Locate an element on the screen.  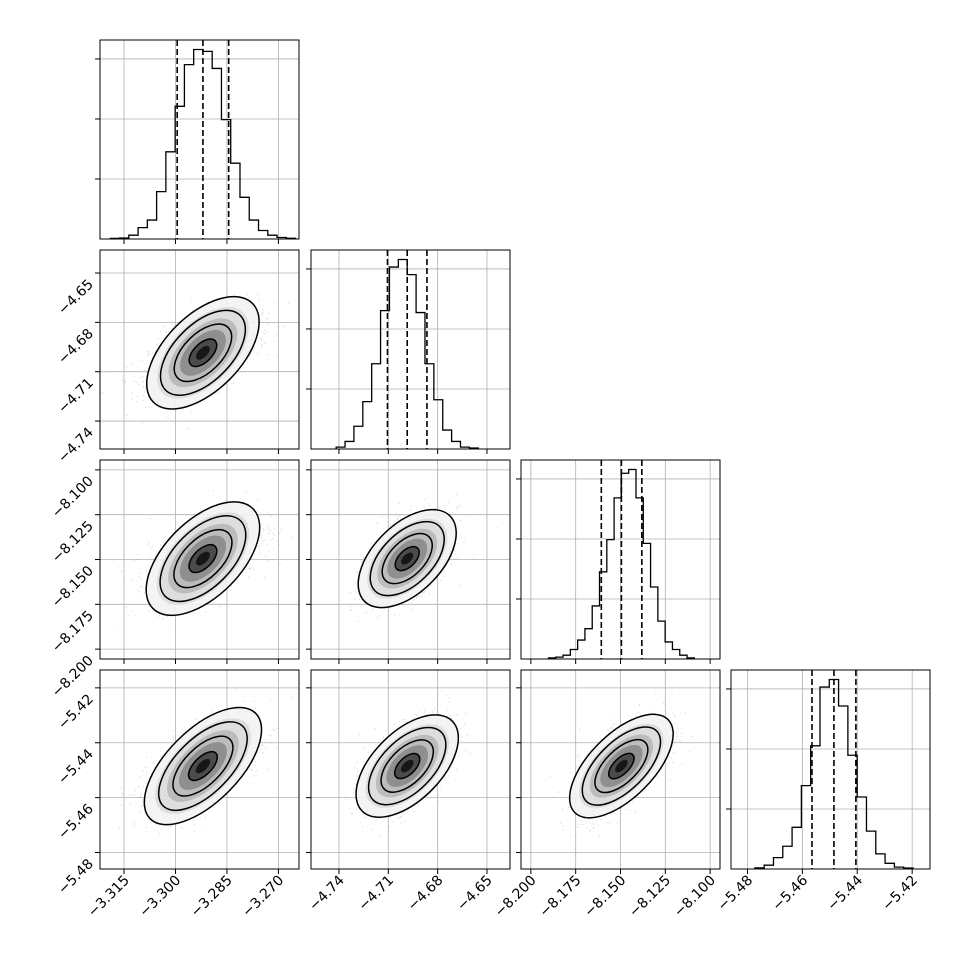
x-tick-label: −5.48 is located at coordinates (736, 894).